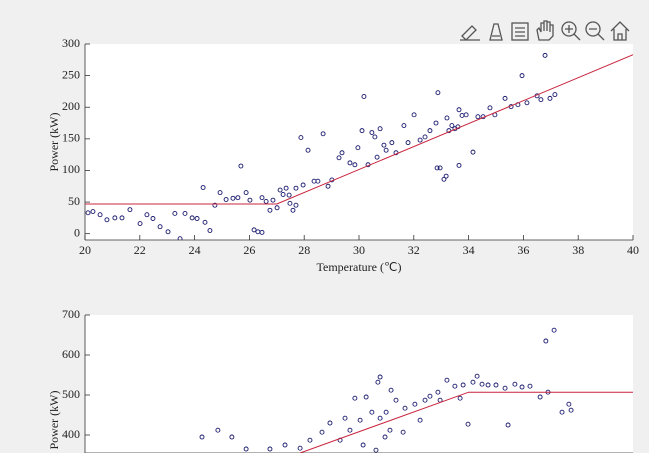  Describe the element at coordinates (523, 250) in the screenshot. I see `x-tick-label: 36` at that location.